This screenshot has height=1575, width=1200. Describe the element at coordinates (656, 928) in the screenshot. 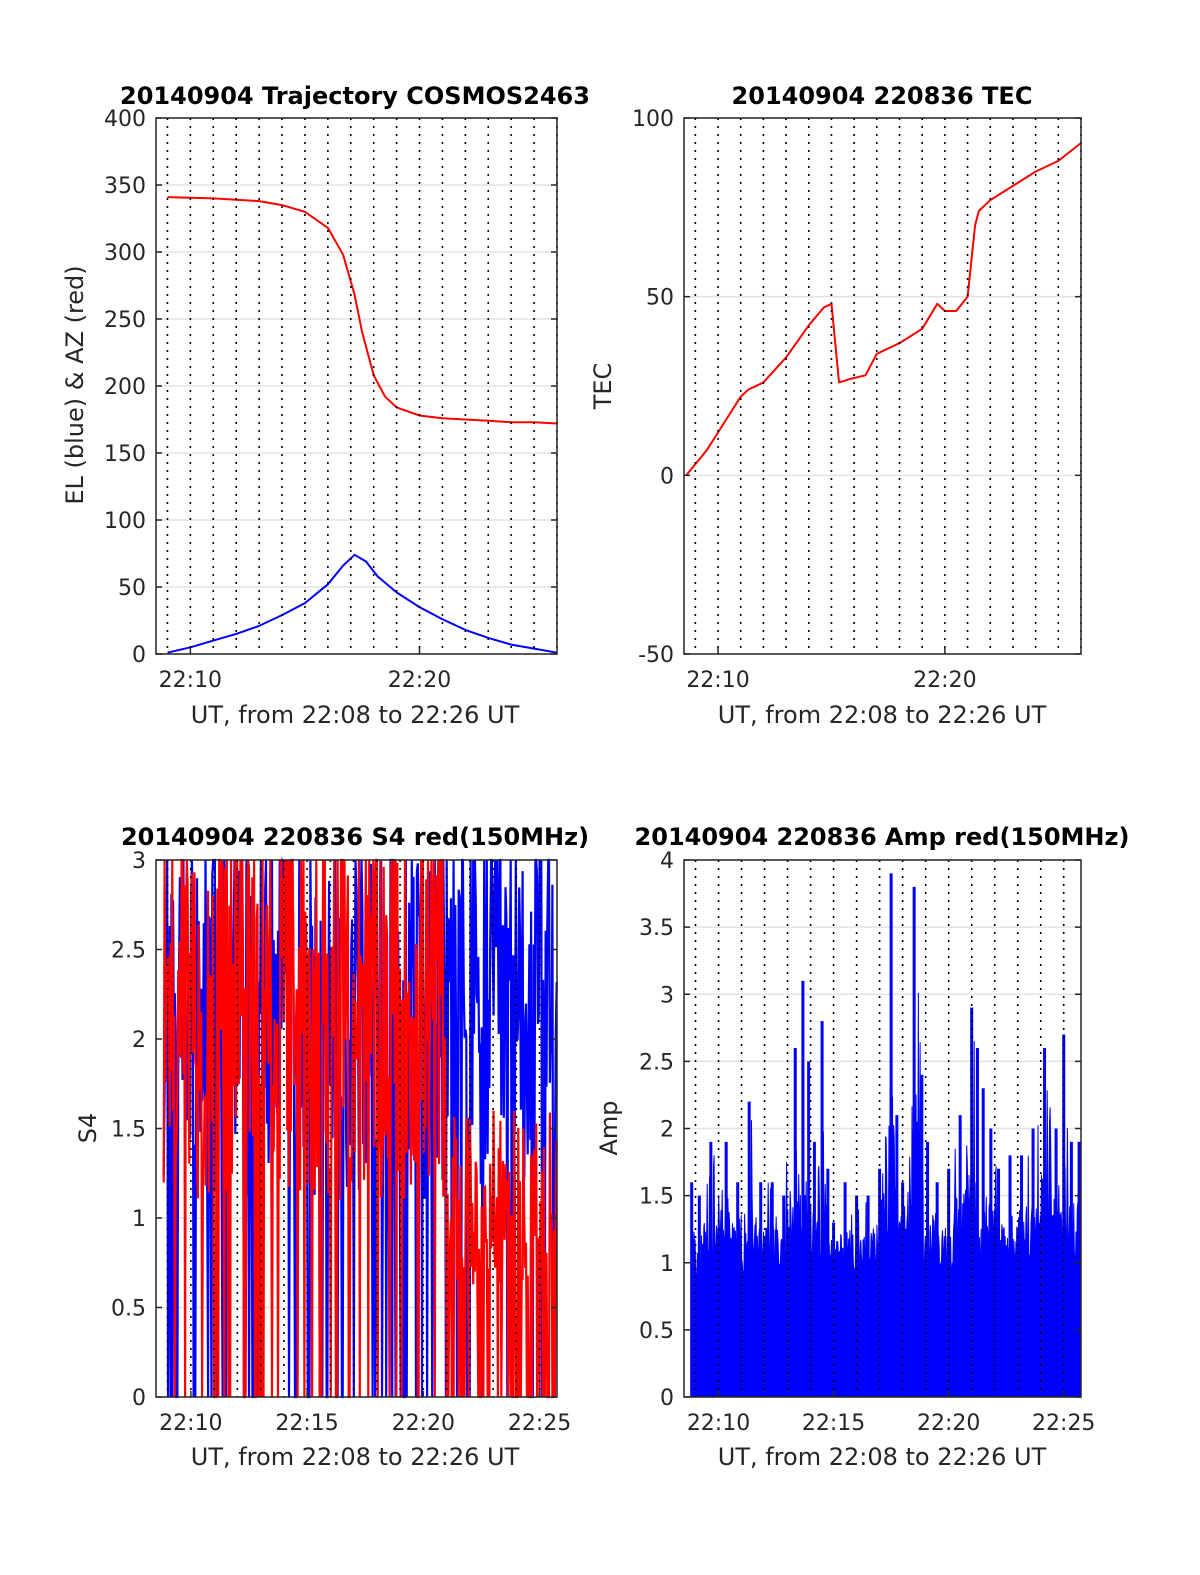

I see `y-tick-label: 3.5` at that location.